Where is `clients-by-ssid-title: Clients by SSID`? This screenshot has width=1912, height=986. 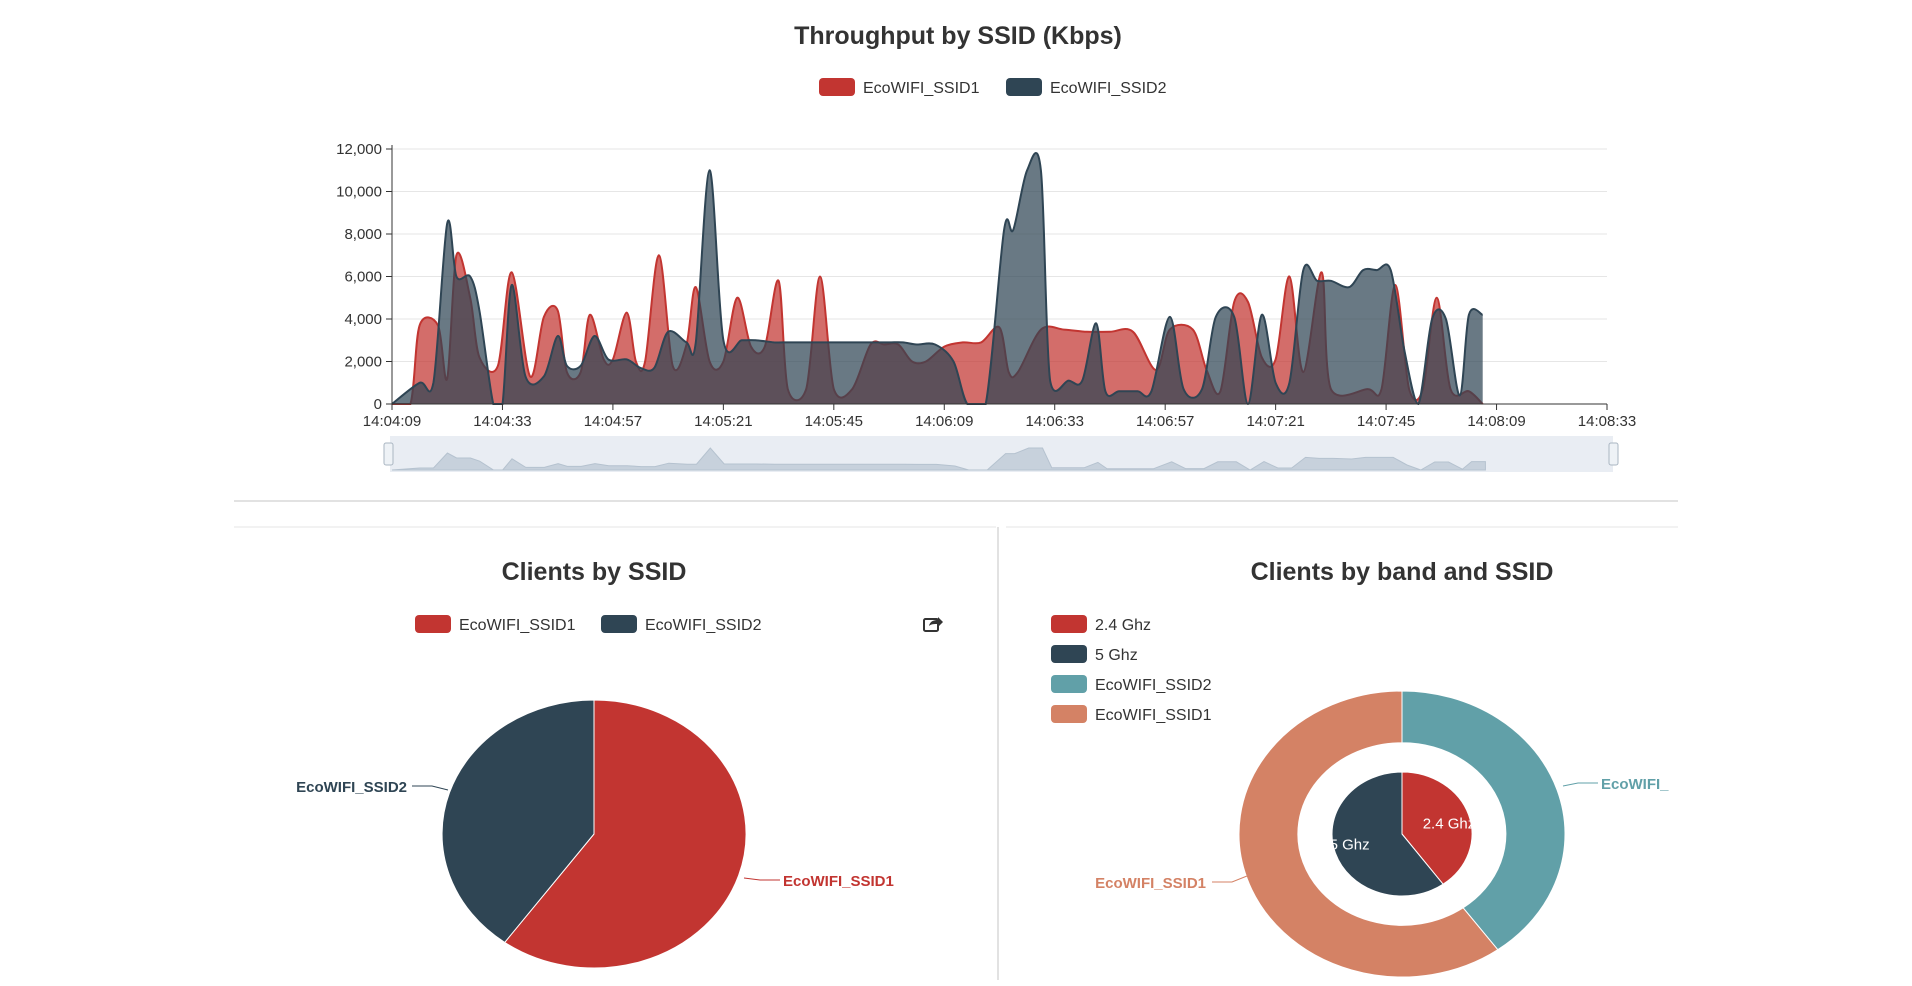
clients-by-ssid-title: Clients by SSID is located at coordinates (594, 572).